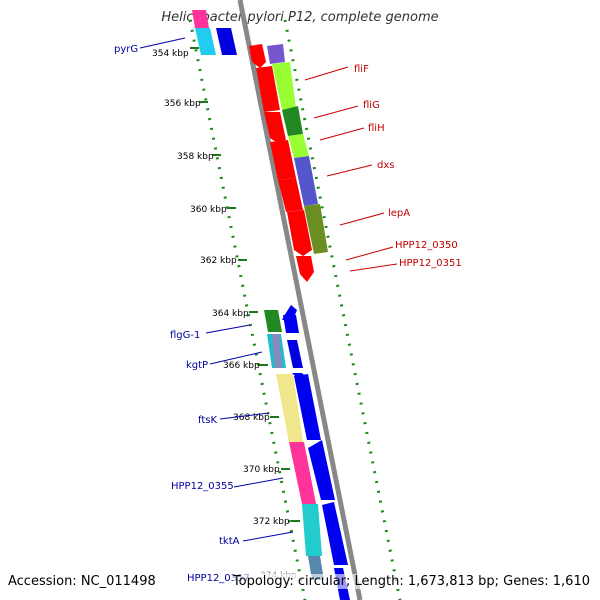 Image resolution: width=600 pixels, height=600 pixels. What do you see at coordinates (251, 418) in the screenshot?
I see `tick-label: 368 kbp` at bounding box center [251, 418].